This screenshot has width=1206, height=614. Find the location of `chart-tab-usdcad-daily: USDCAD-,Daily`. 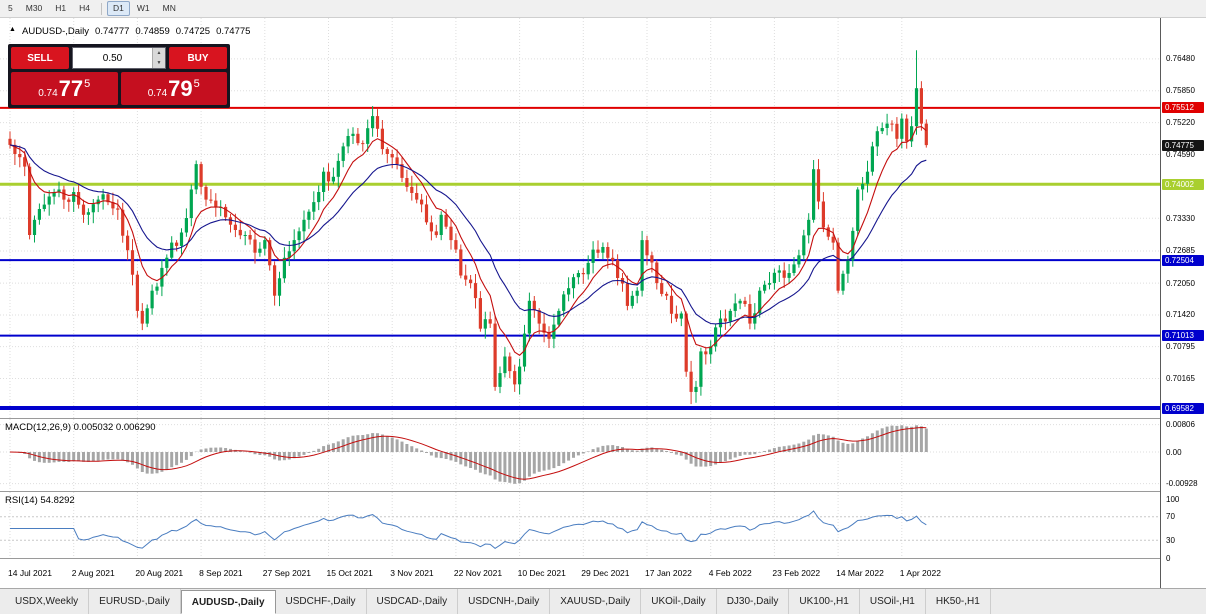

chart-tab-usdcad-daily: USDCAD-,Daily is located at coordinates (413, 601).